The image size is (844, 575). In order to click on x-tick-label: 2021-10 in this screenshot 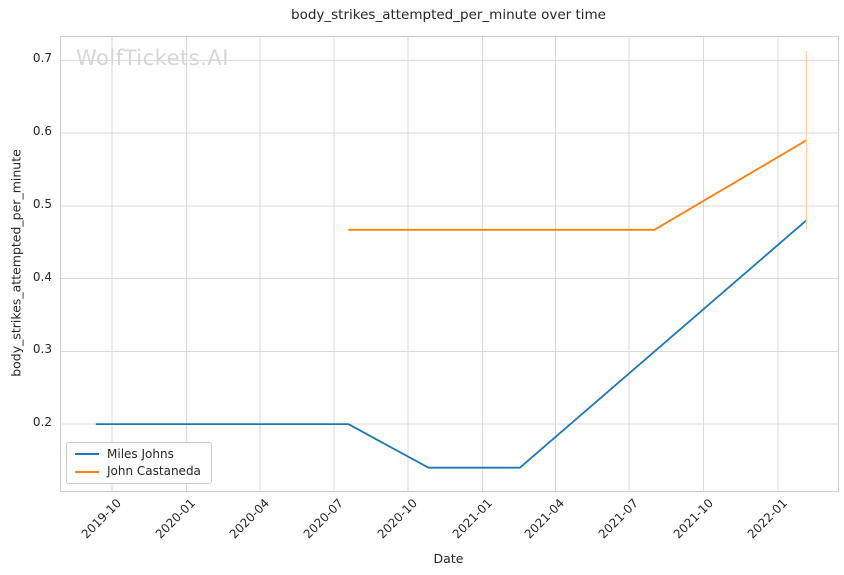, I will do `click(693, 519)`.